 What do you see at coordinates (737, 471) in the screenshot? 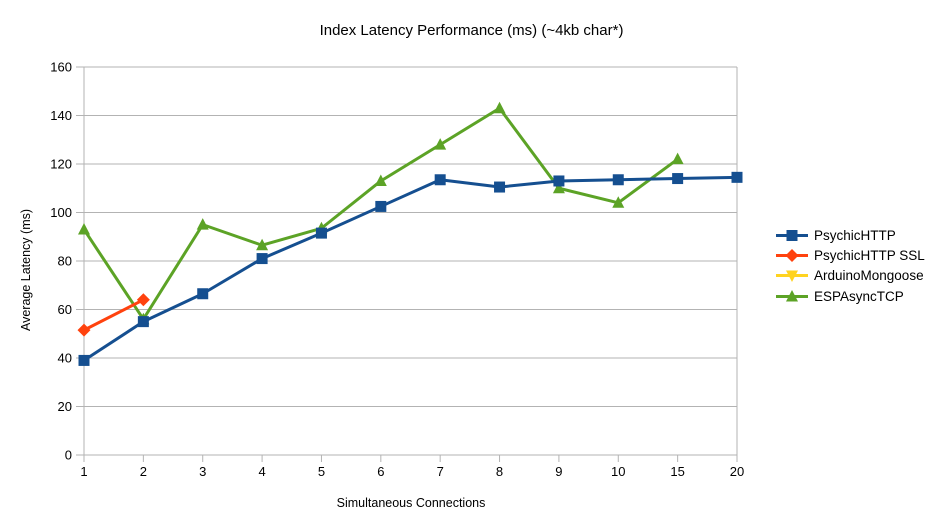
I see `x-tick-label: 20` at bounding box center [737, 471].